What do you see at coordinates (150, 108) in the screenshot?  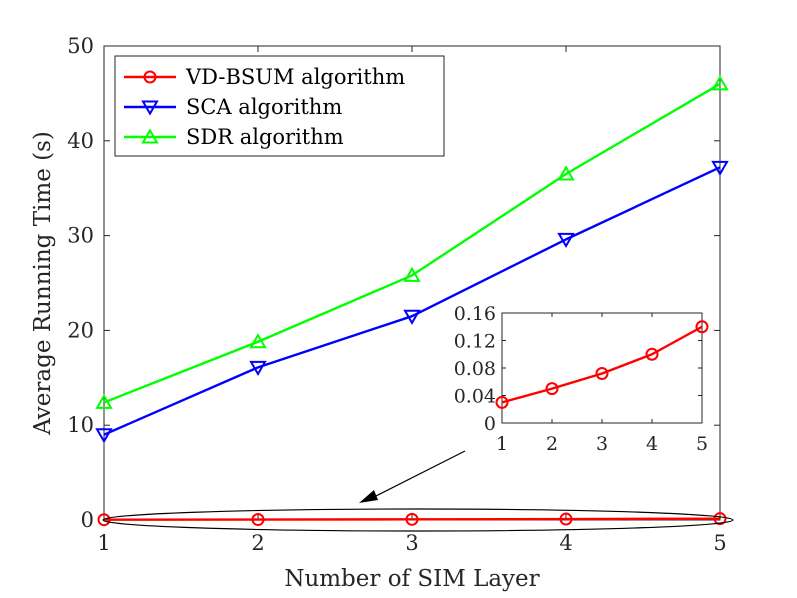 I see `legend-marker-sca` at bounding box center [150, 108].